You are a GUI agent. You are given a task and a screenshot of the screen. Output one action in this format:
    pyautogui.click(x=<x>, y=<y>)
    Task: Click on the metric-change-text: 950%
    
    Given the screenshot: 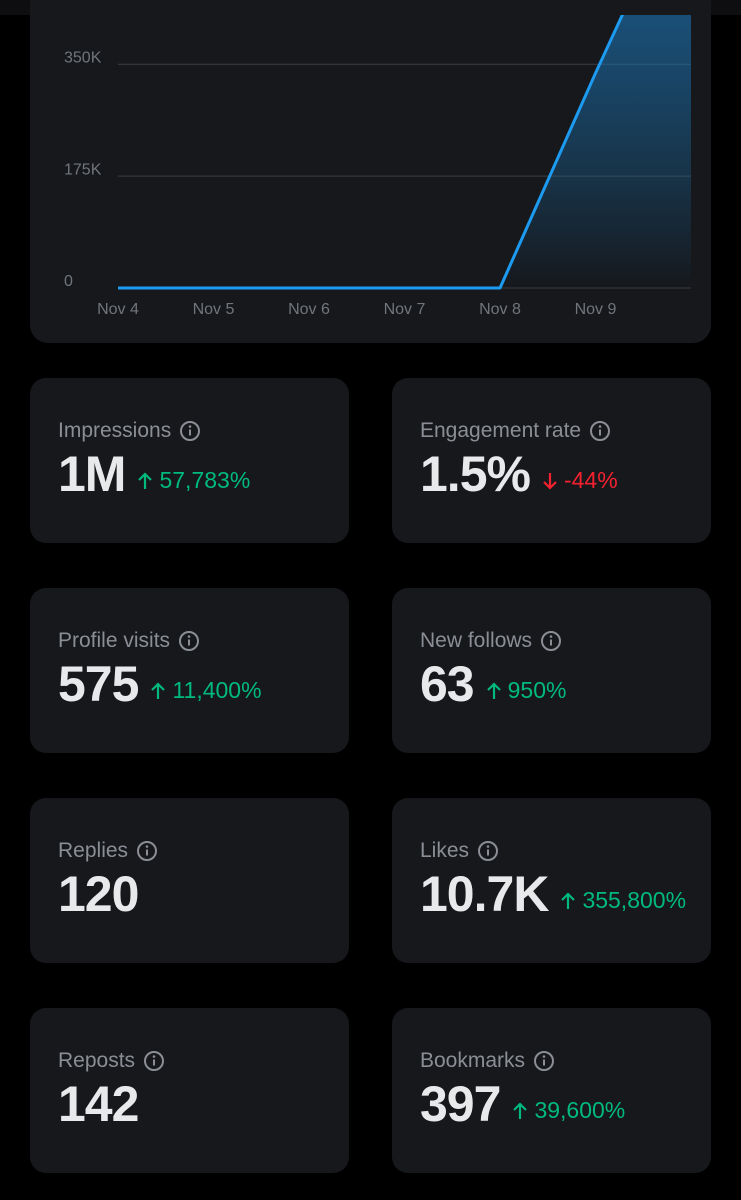 What is the action you would take?
    pyautogui.click(x=537, y=690)
    